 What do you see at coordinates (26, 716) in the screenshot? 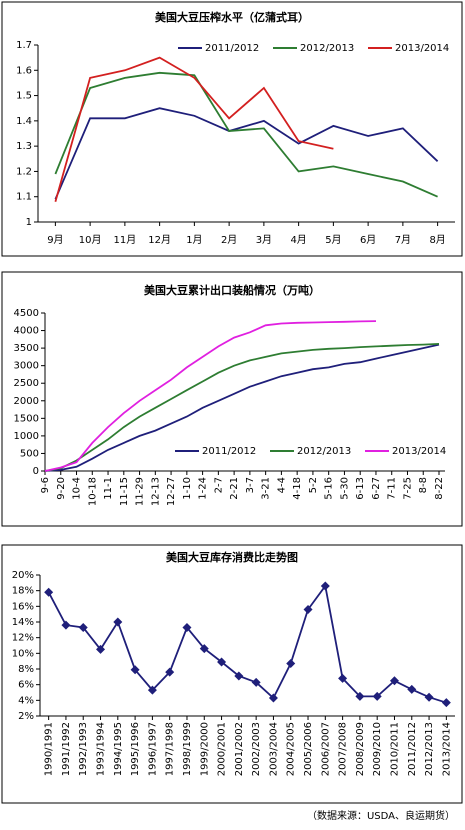
I see `y-tick-label: 2%` at bounding box center [26, 716].